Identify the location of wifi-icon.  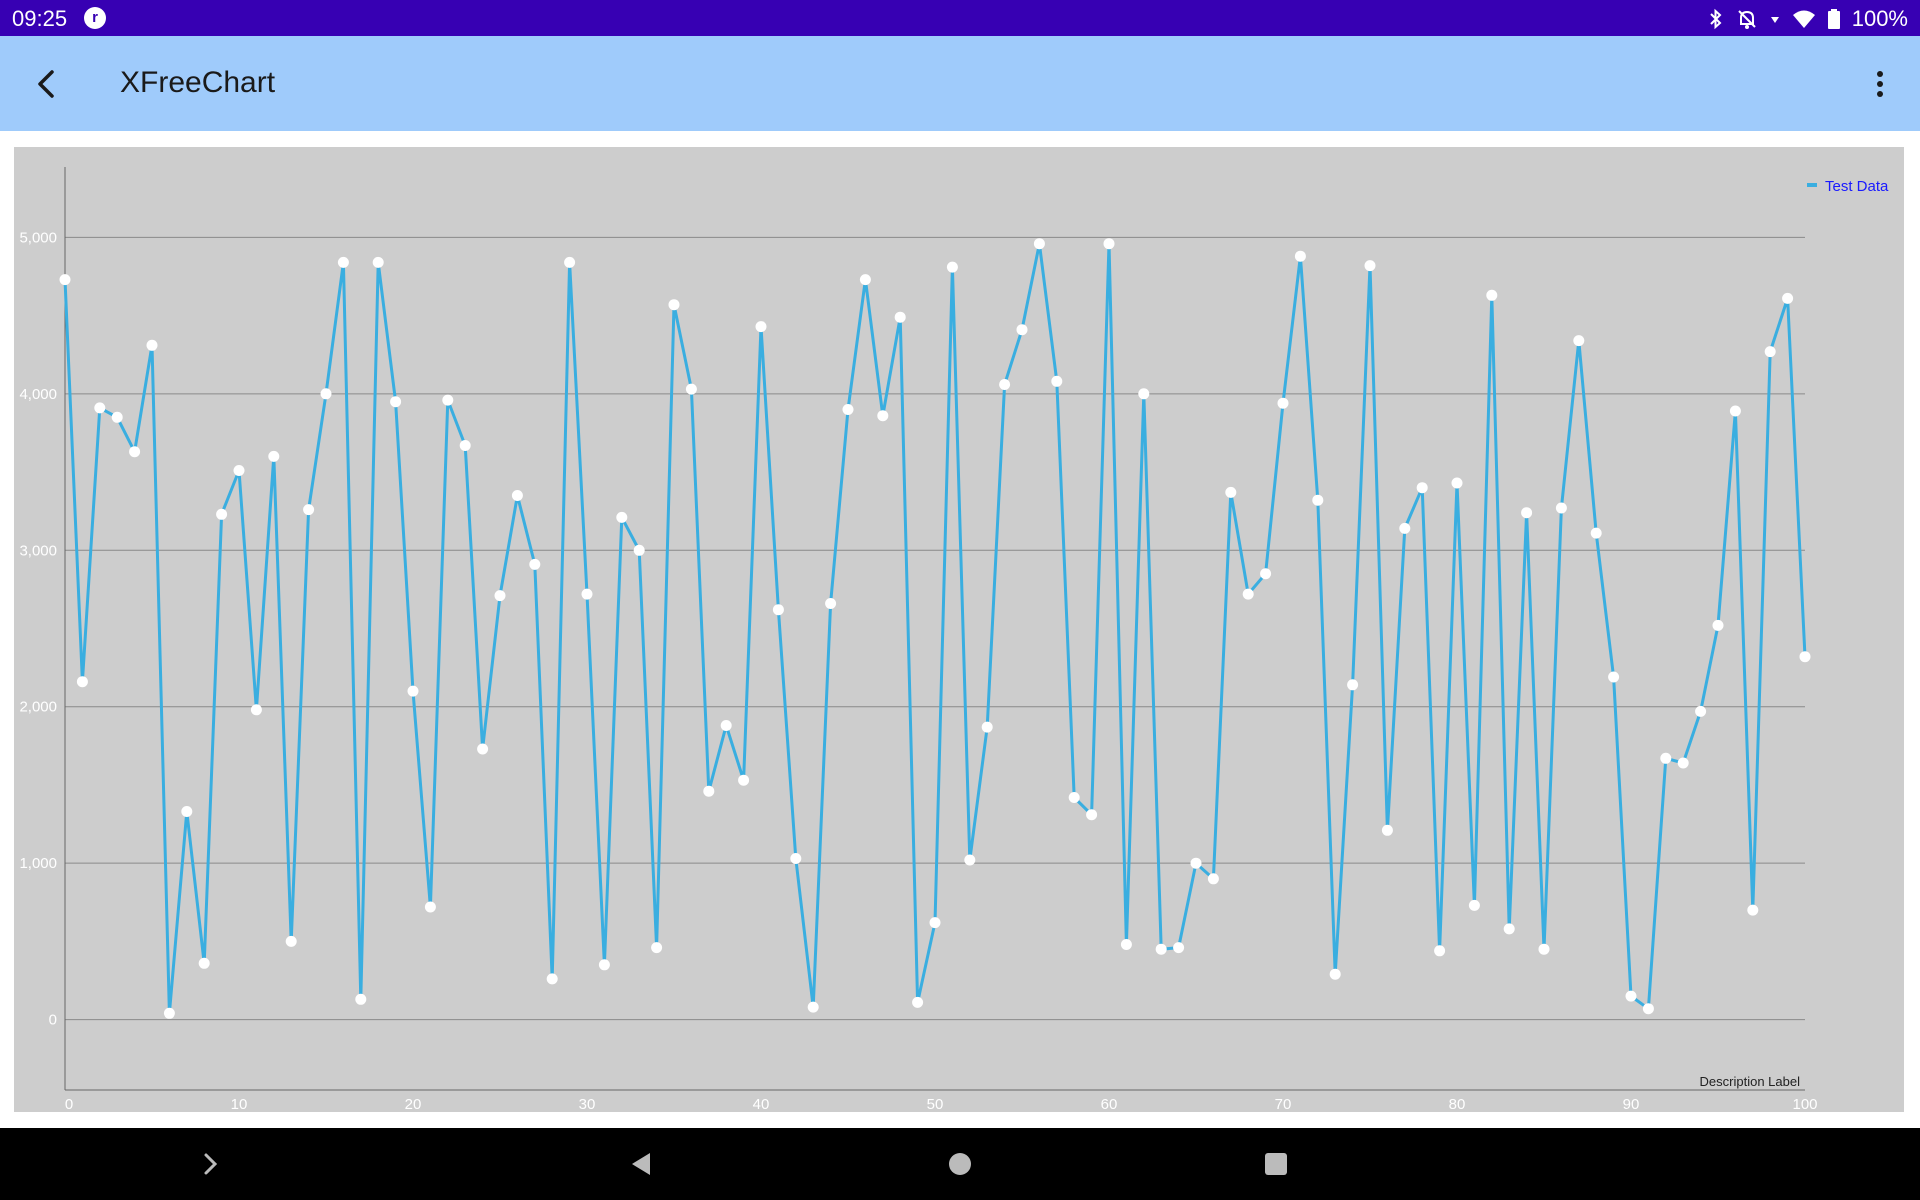
(1804, 19).